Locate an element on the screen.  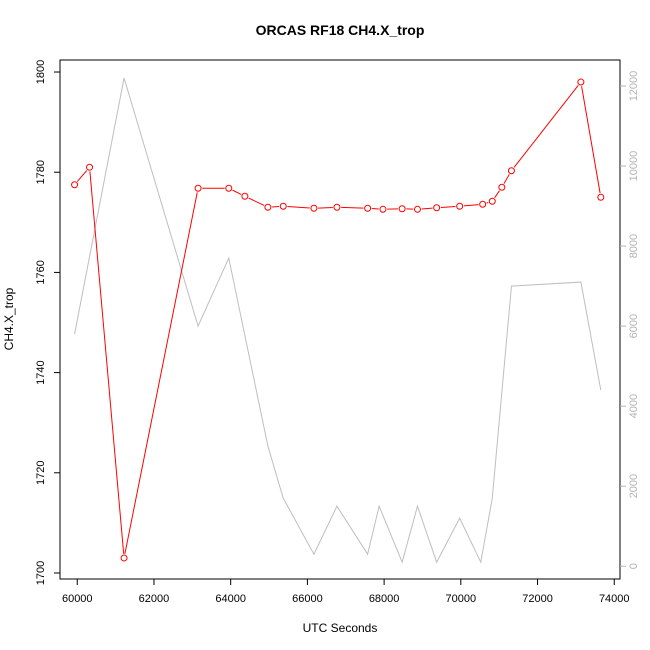
x-tick-label: 74000 is located at coordinates (614, 599).